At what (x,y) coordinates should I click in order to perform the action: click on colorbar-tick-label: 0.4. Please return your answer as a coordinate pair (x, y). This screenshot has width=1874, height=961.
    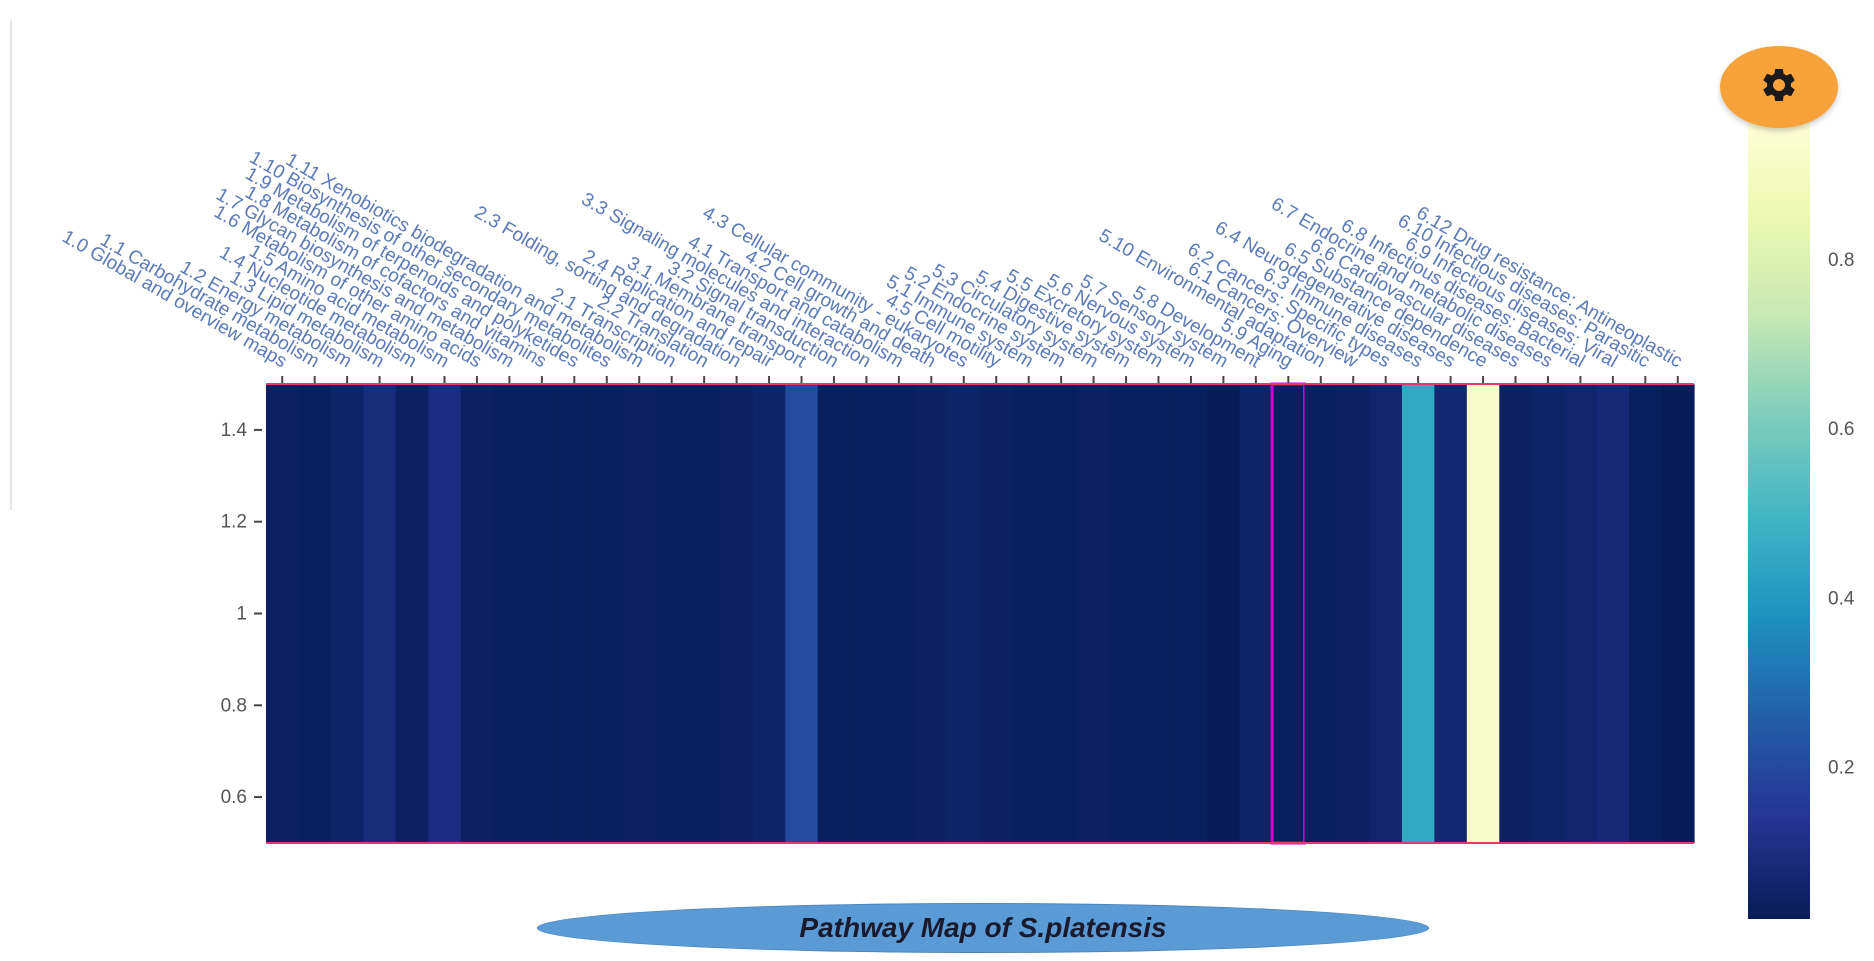
    Looking at the image, I should click on (1841, 598).